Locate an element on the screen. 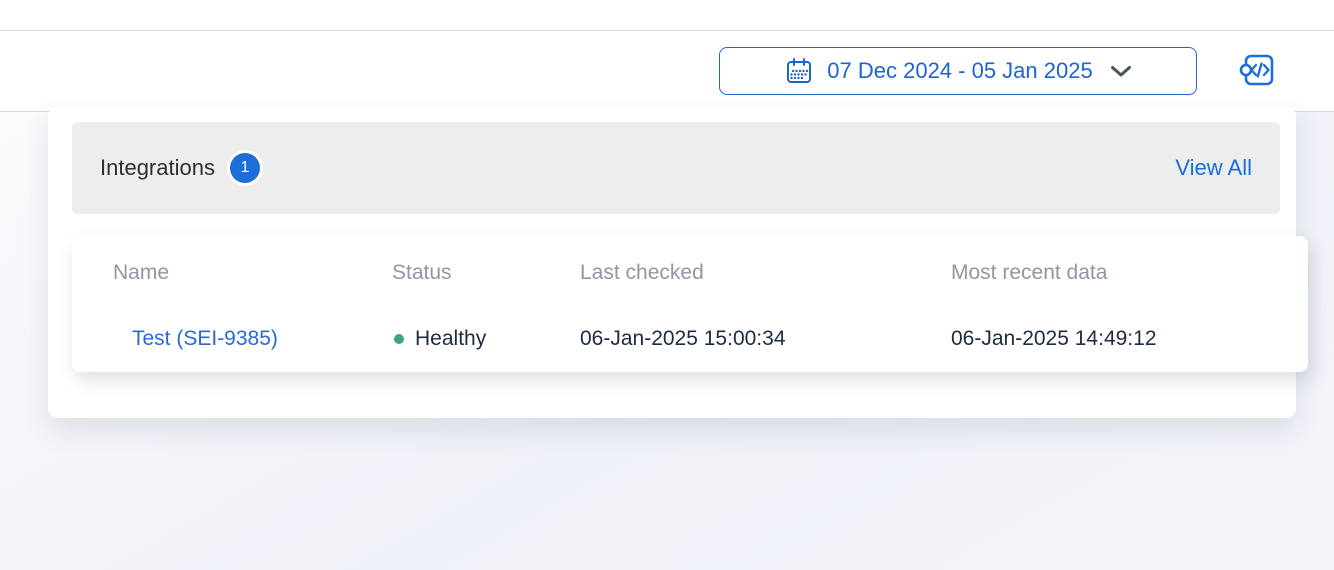 The image size is (1334, 570). date-range-label: 07 Dec 2024 - 05 Jan 2025 is located at coordinates (960, 70).